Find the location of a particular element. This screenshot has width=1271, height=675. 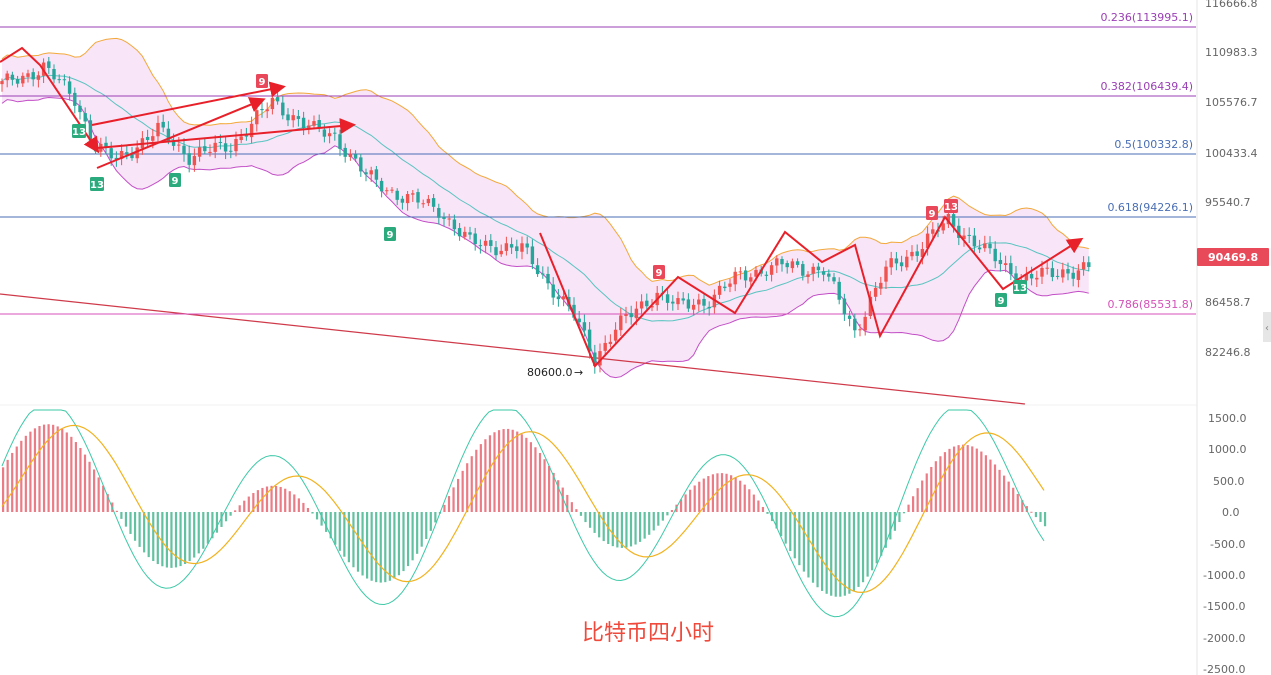

macd-tick: -2000.0 is located at coordinates (1224, 638).